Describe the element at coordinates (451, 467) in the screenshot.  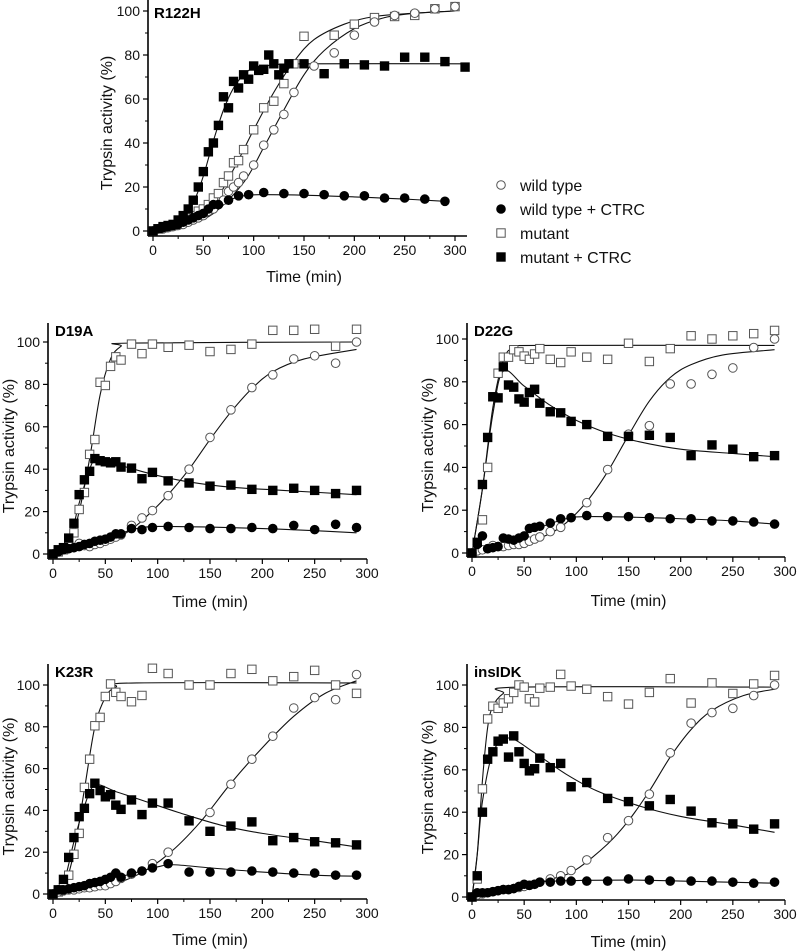
I see `y-tick-label: 40` at that location.